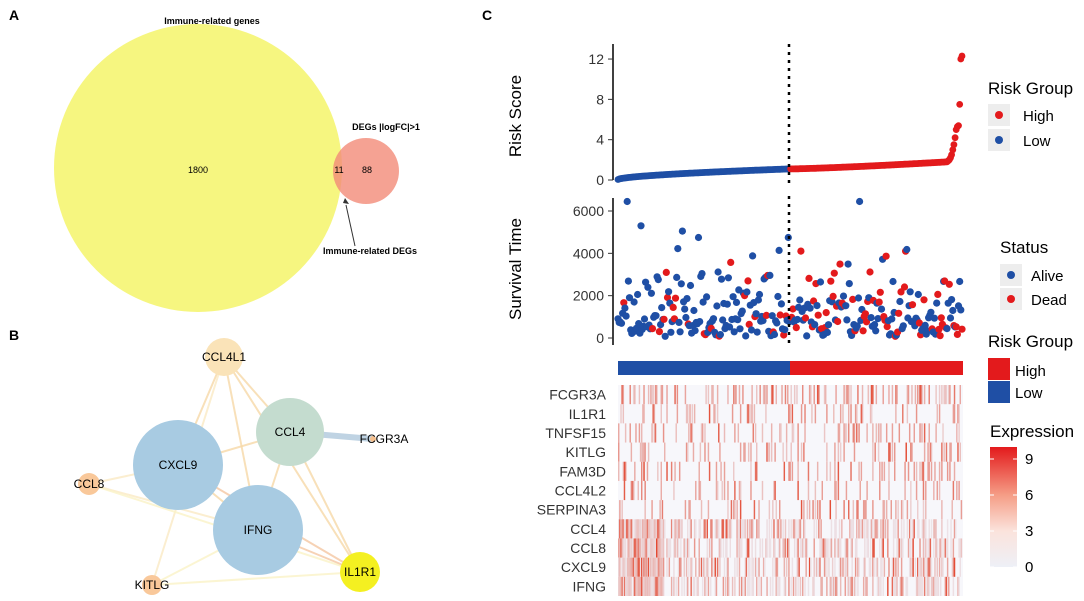 This screenshot has width=1084, height=601. I want to click on node-ifng-label: IFNG, so click(258, 530).